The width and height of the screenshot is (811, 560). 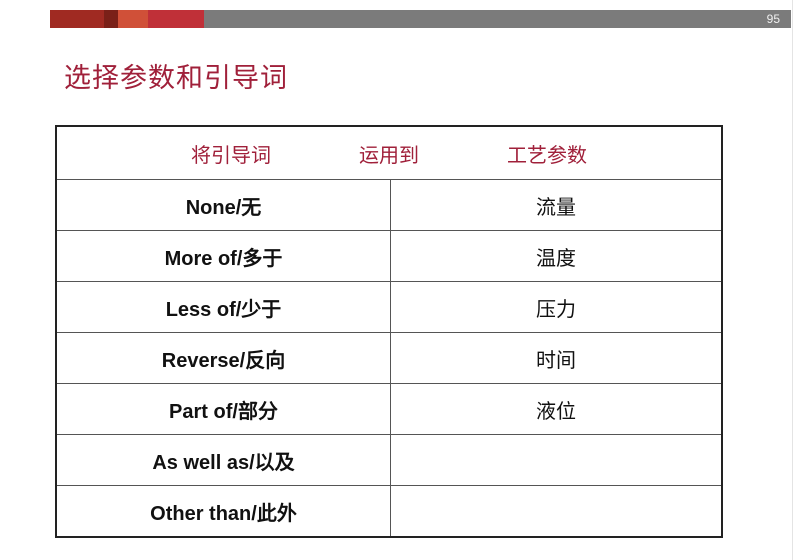 What do you see at coordinates (223, 205) in the screenshot?
I see `guide-word-cell: None/无` at bounding box center [223, 205].